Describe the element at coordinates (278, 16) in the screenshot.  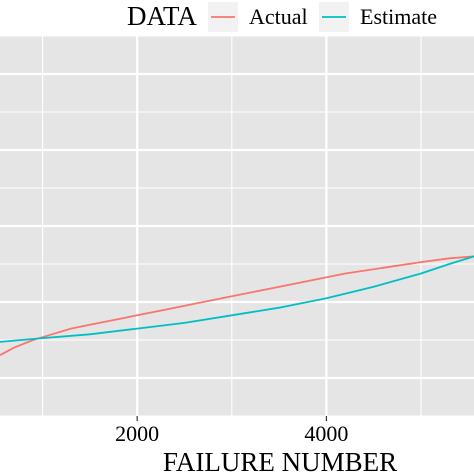
I see `legend-label: Actual` at that location.